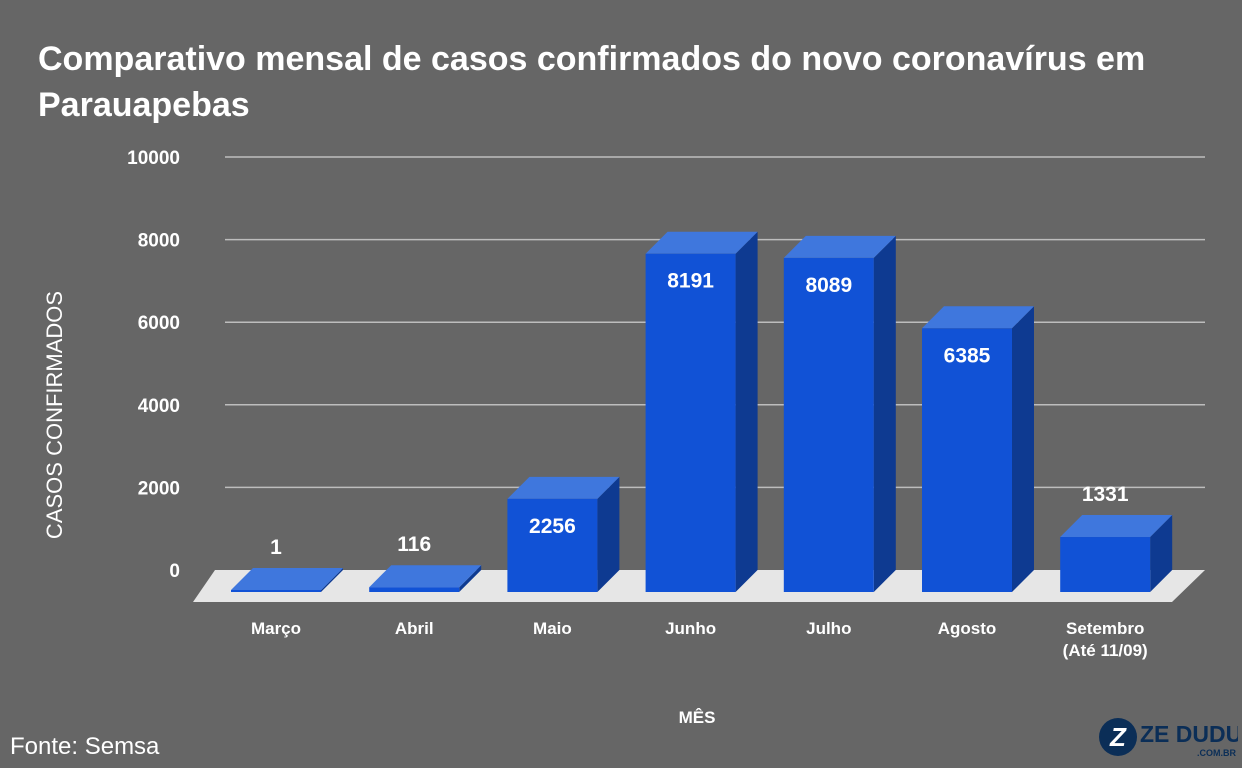 The image size is (1242, 768). Describe the element at coordinates (828, 628) in the screenshot. I see `x-tick-label: Julho` at that location.